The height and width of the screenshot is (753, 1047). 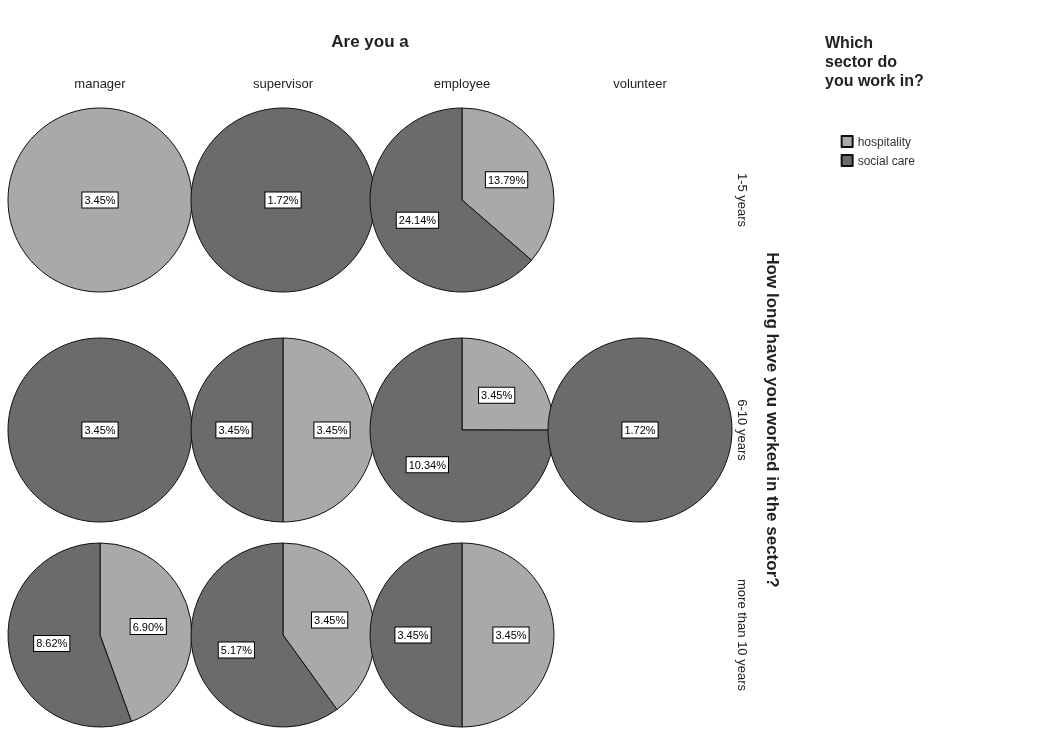 What do you see at coordinates (283, 83) in the screenshot?
I see `category-label: supervisor` at bounding box center [283, 83].